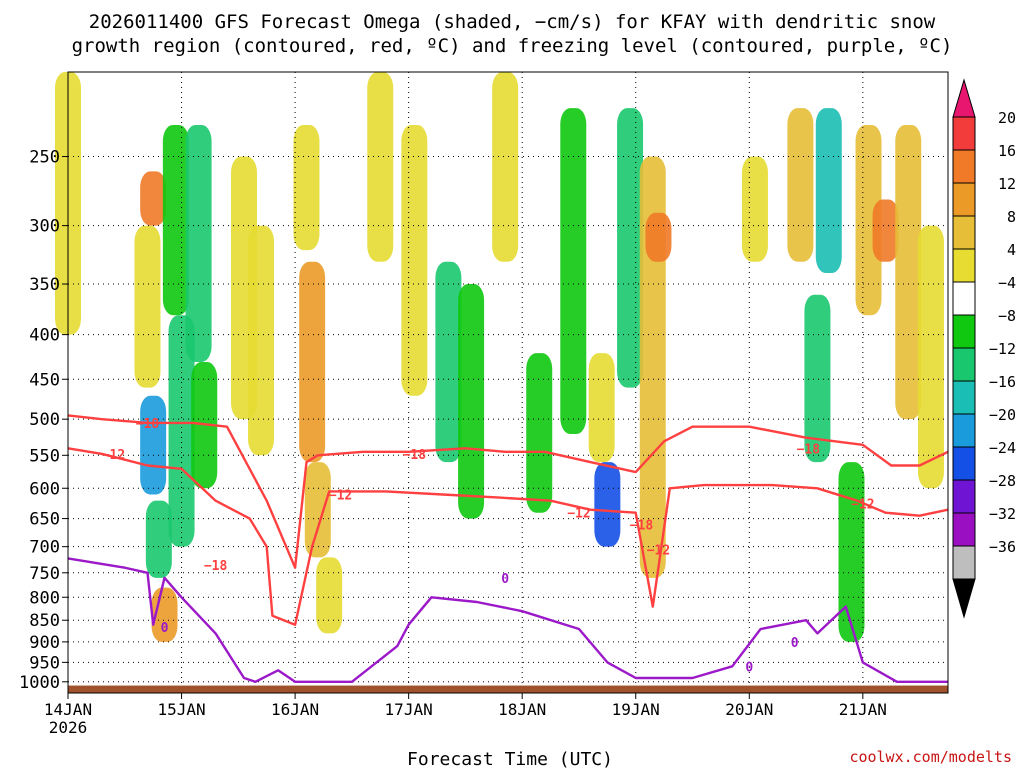  Describe the element at coordinates (44, 380) in the screenshot. I see `y-tick-label: 450` at that location.